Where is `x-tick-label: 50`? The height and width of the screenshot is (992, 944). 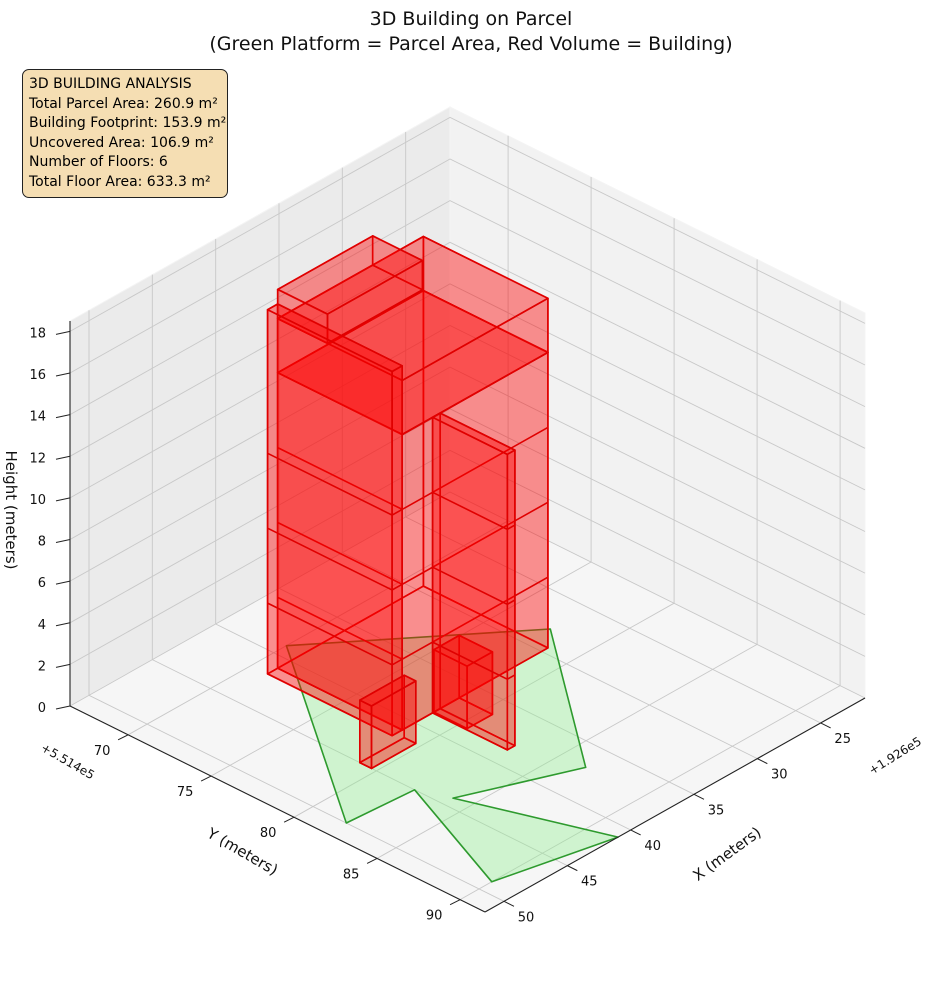 x-tick-label: 50 is located at coordinates (526, 917).